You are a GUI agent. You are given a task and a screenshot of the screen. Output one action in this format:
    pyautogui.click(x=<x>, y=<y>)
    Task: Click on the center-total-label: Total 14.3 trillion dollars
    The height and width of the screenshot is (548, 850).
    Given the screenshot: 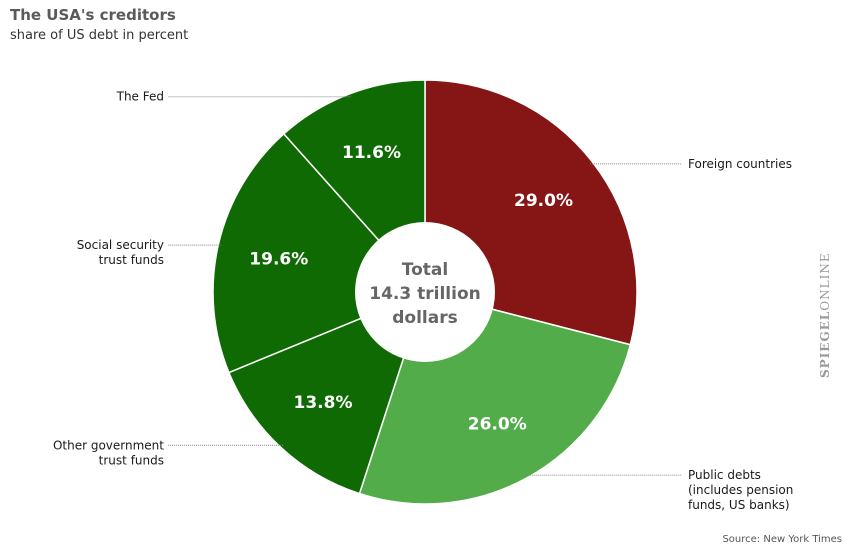 What is the action you would take?
    pyautogui.click(x=424, y=294)
    